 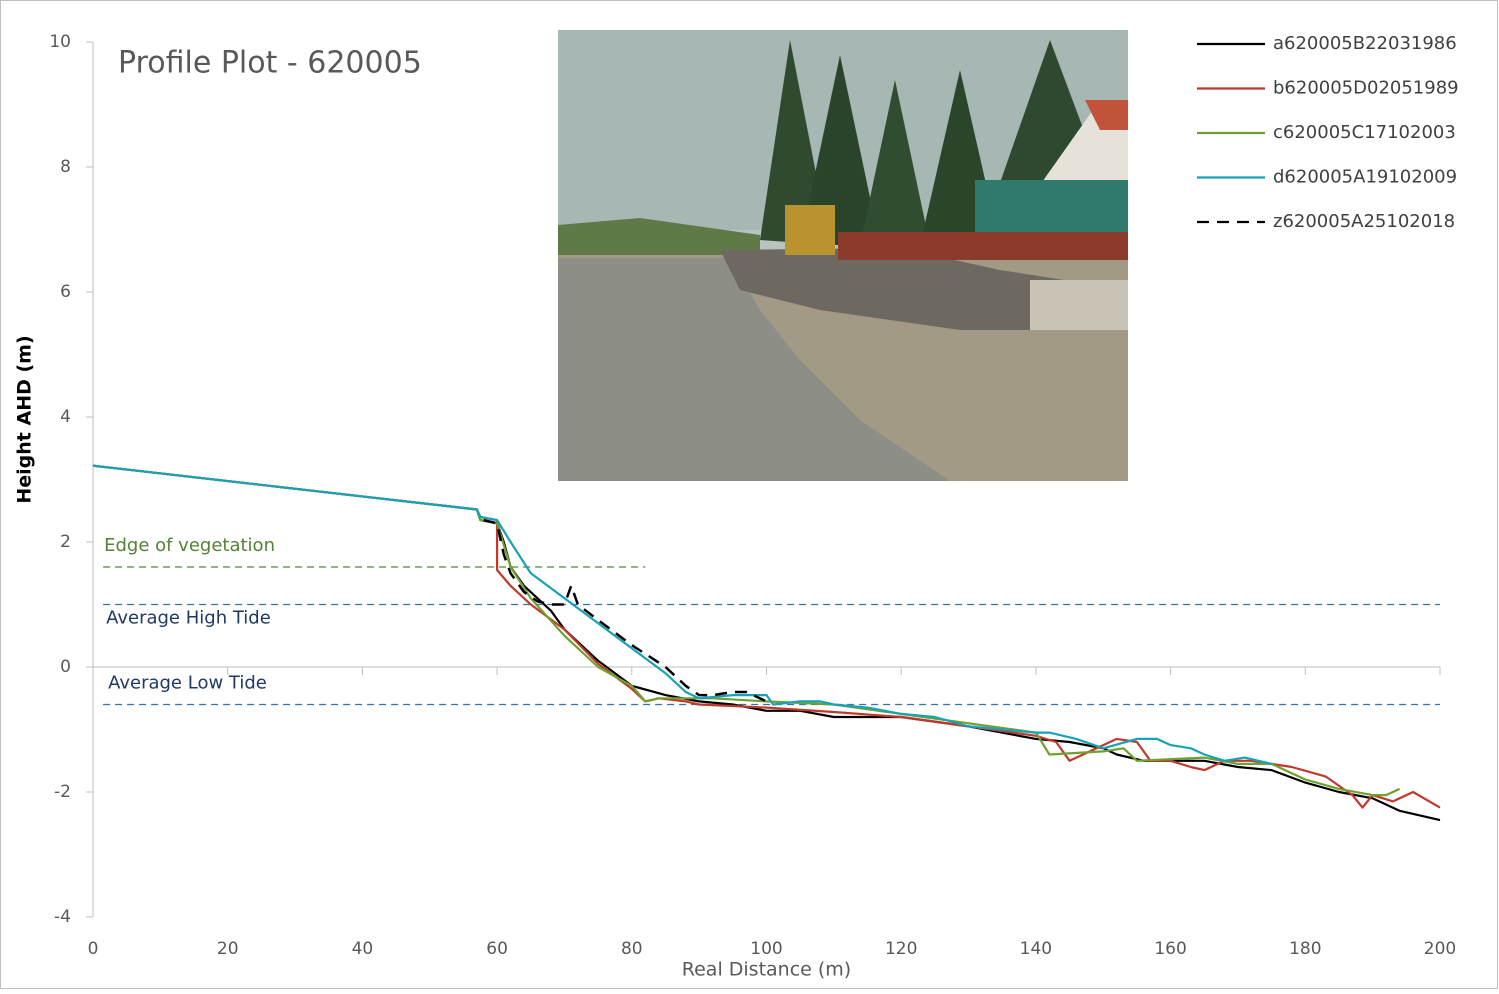 What do you see at coordinates (60, 42) in the screenshot?
I see `y-tick-label: 10` at bounding box center [60, 42].